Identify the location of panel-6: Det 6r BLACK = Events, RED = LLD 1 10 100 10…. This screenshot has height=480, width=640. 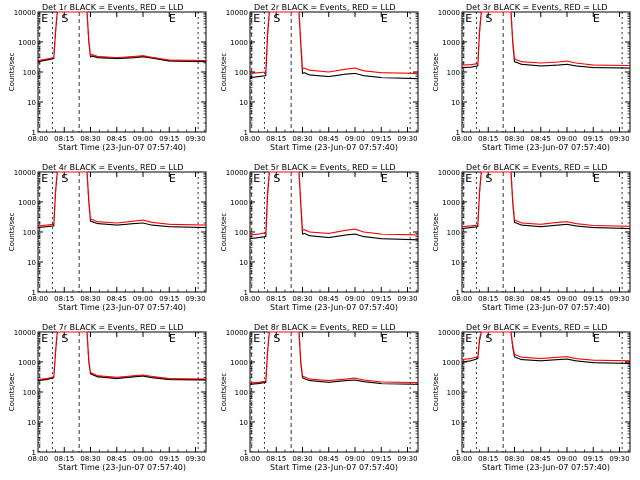
(531, 237).